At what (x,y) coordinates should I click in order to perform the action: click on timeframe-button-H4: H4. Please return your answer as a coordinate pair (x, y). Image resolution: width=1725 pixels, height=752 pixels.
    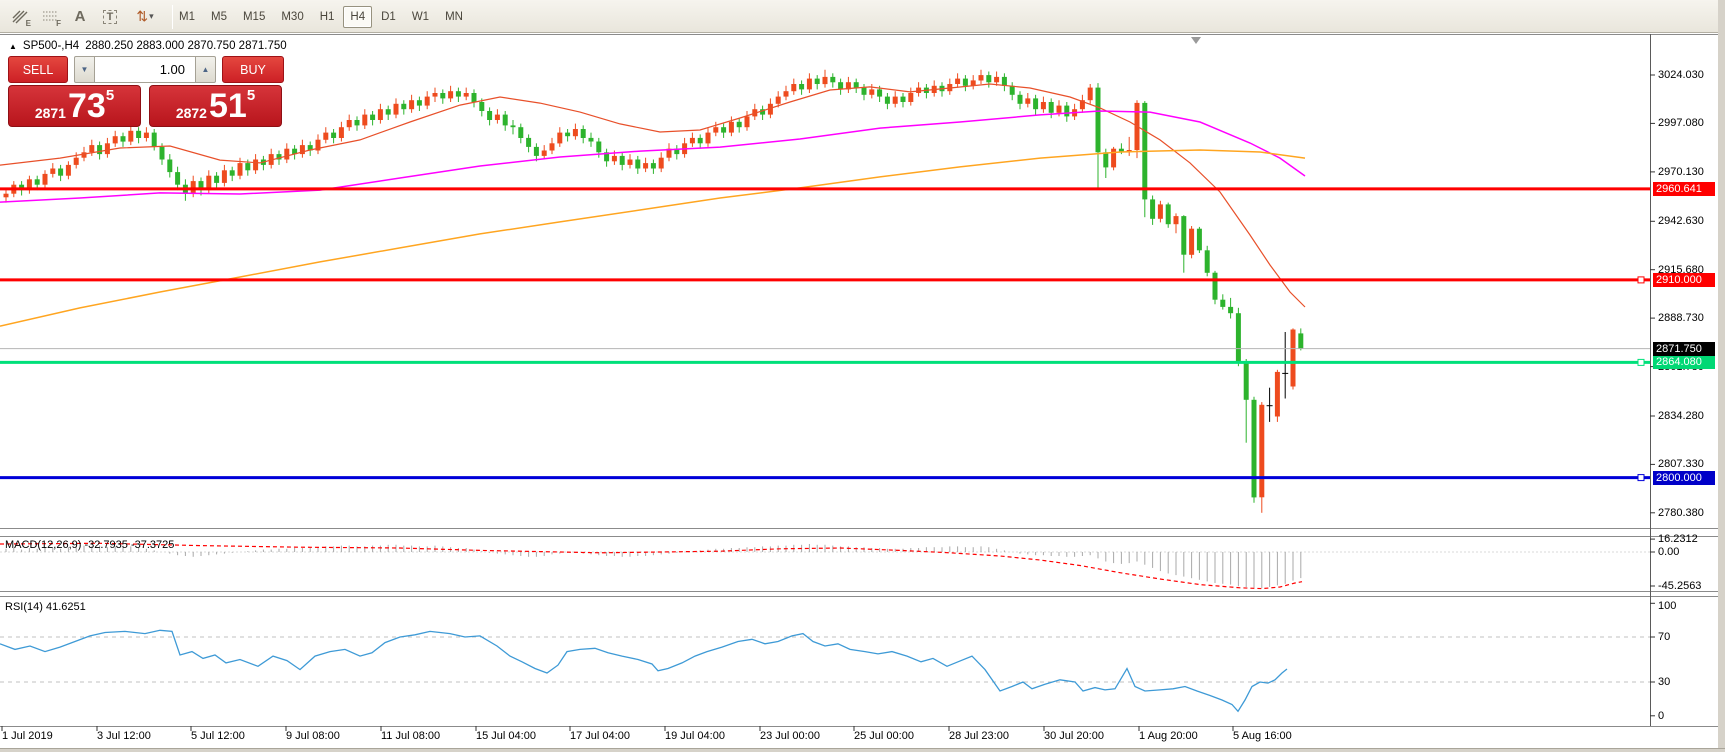
    Looking at the image, I should click on (358, 16).